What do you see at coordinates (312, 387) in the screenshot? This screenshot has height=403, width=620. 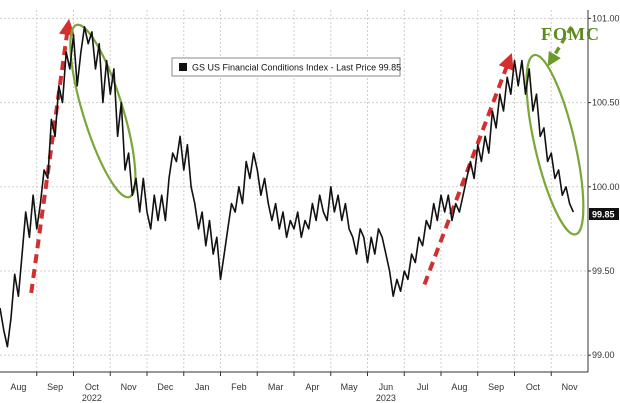 I see `x-tick-label: Apr` at bounding box center [312, 387].